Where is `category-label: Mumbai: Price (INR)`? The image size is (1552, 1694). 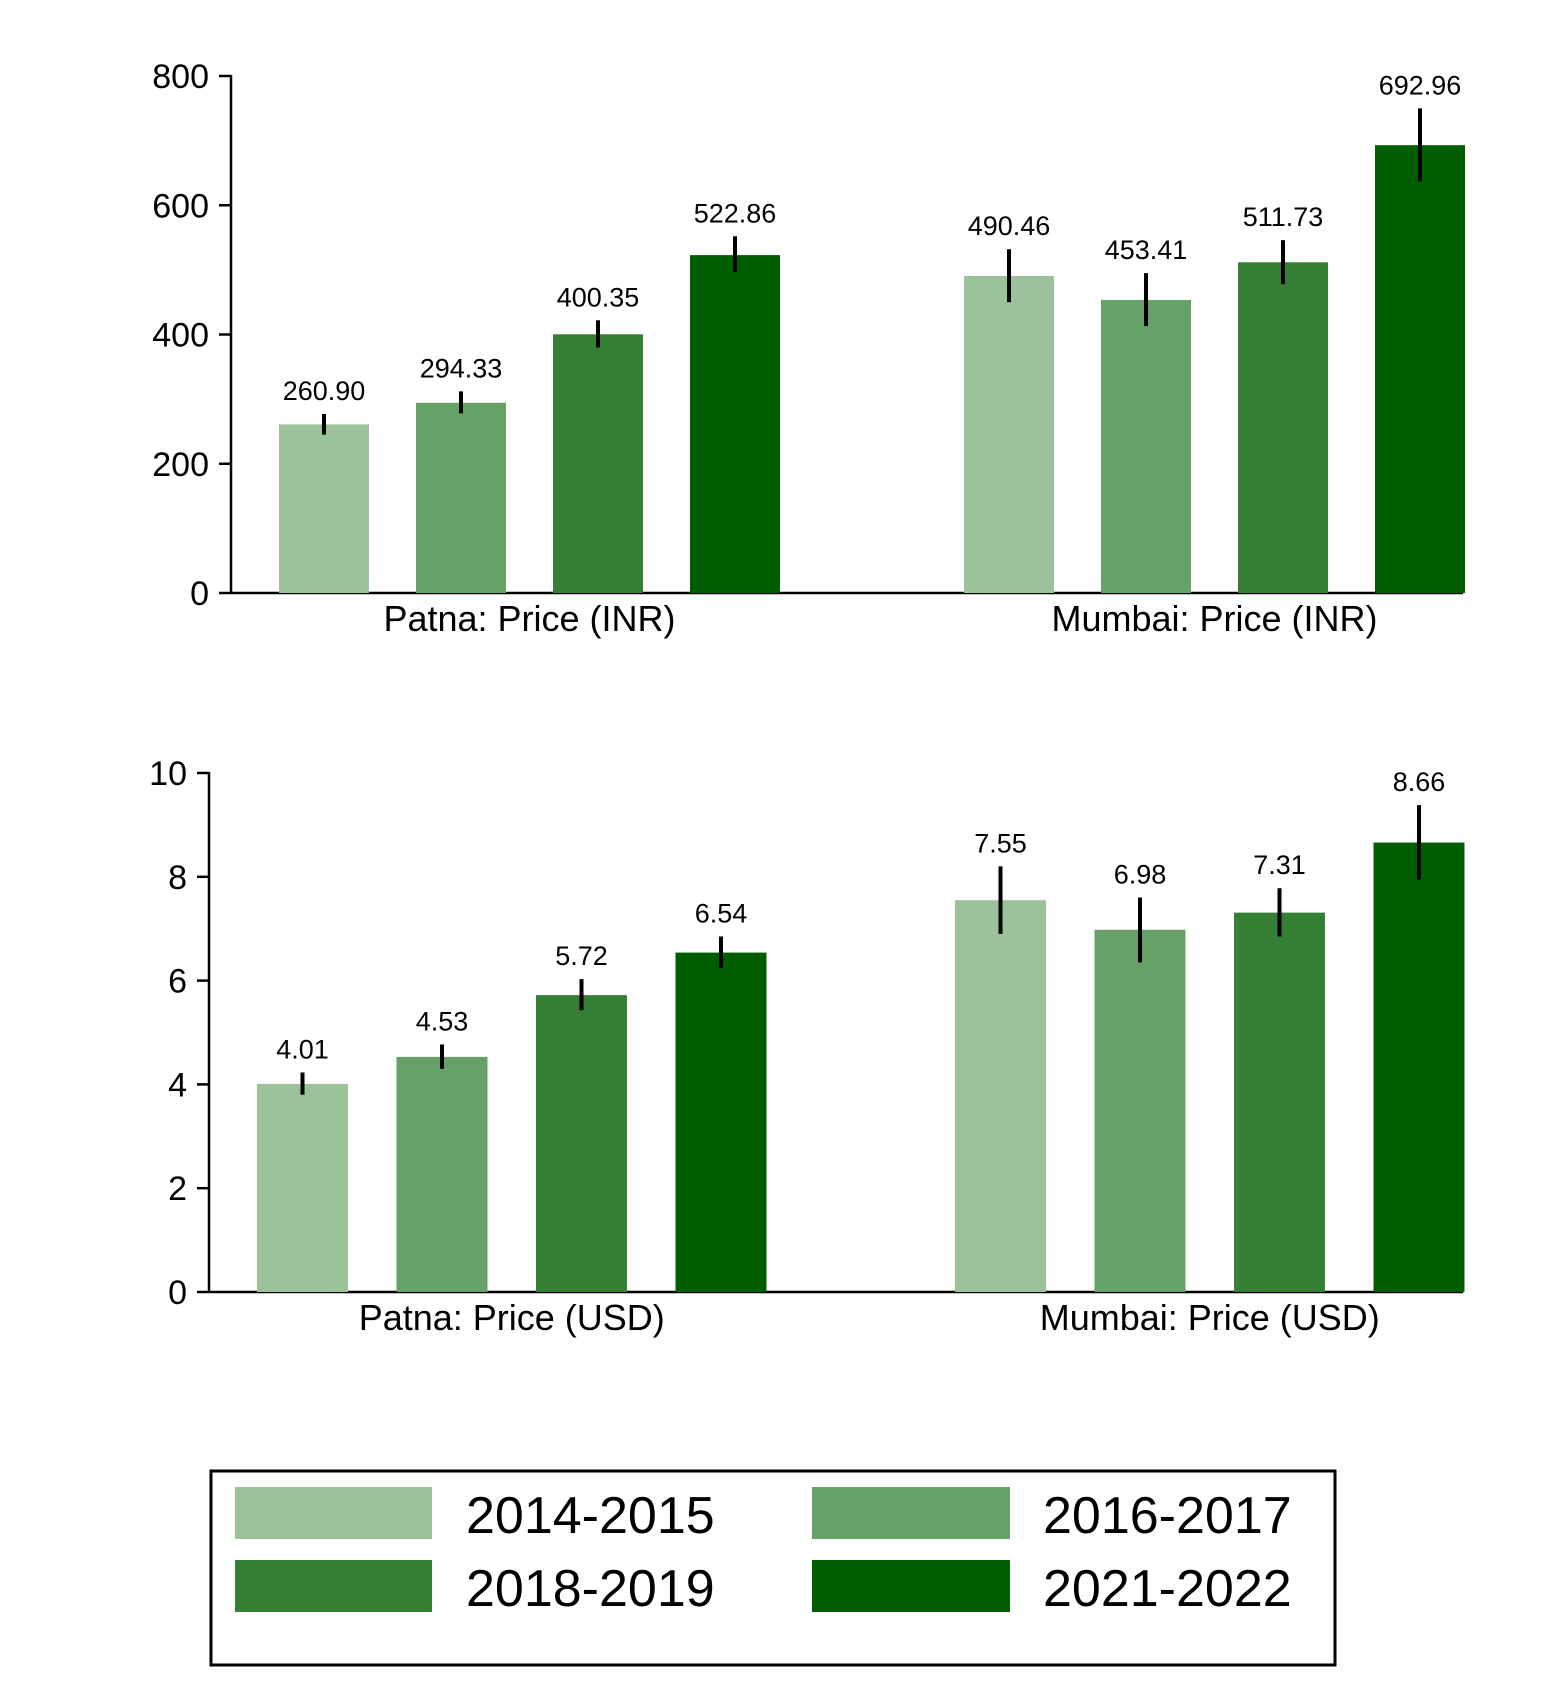 category-label: Mumbai: Price (INR) is located at coordinates (1214, 618).